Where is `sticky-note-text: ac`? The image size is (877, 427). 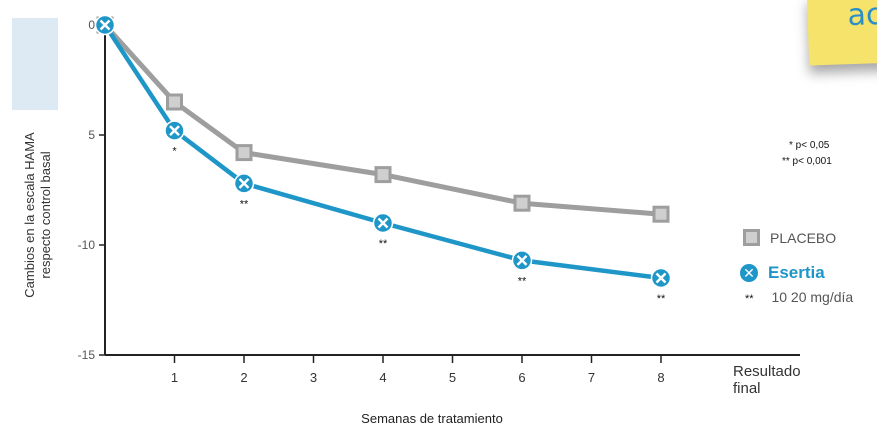
sticky-note-text: ac is located at coordinates (861, 17).